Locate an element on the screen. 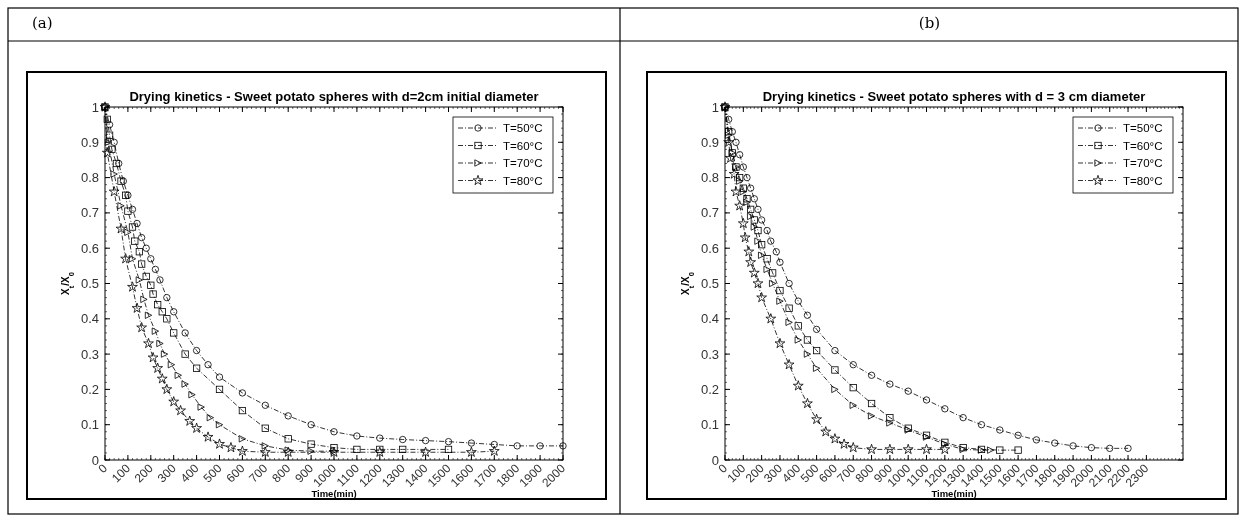  x-tick-label: 300 is located at coordinates (167, 473).